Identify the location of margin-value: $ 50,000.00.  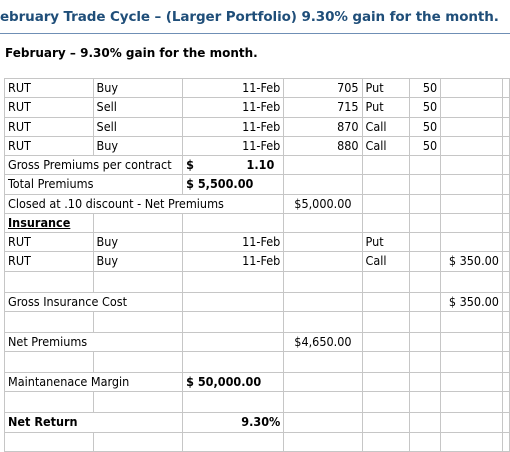
(233, 382).